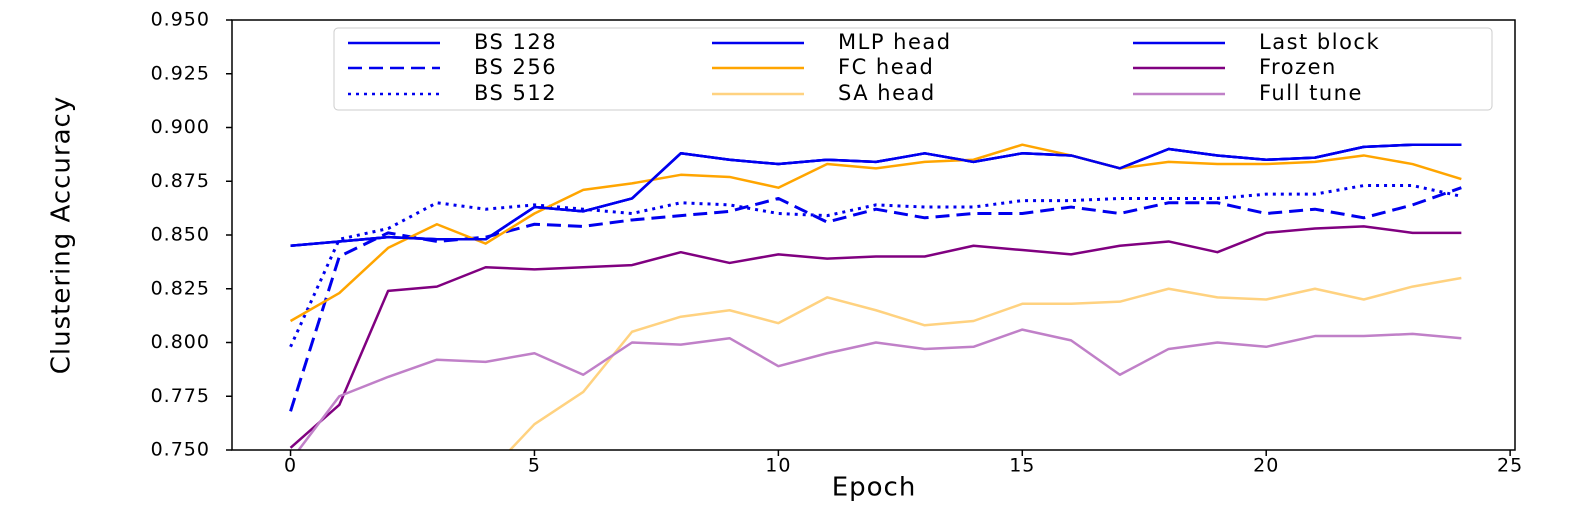 The image size is (1578, 518). What do you see at coordinates (515, 67) in the screenshot?
I see `legend-label: BS 256` at bounding box center [515, 67].